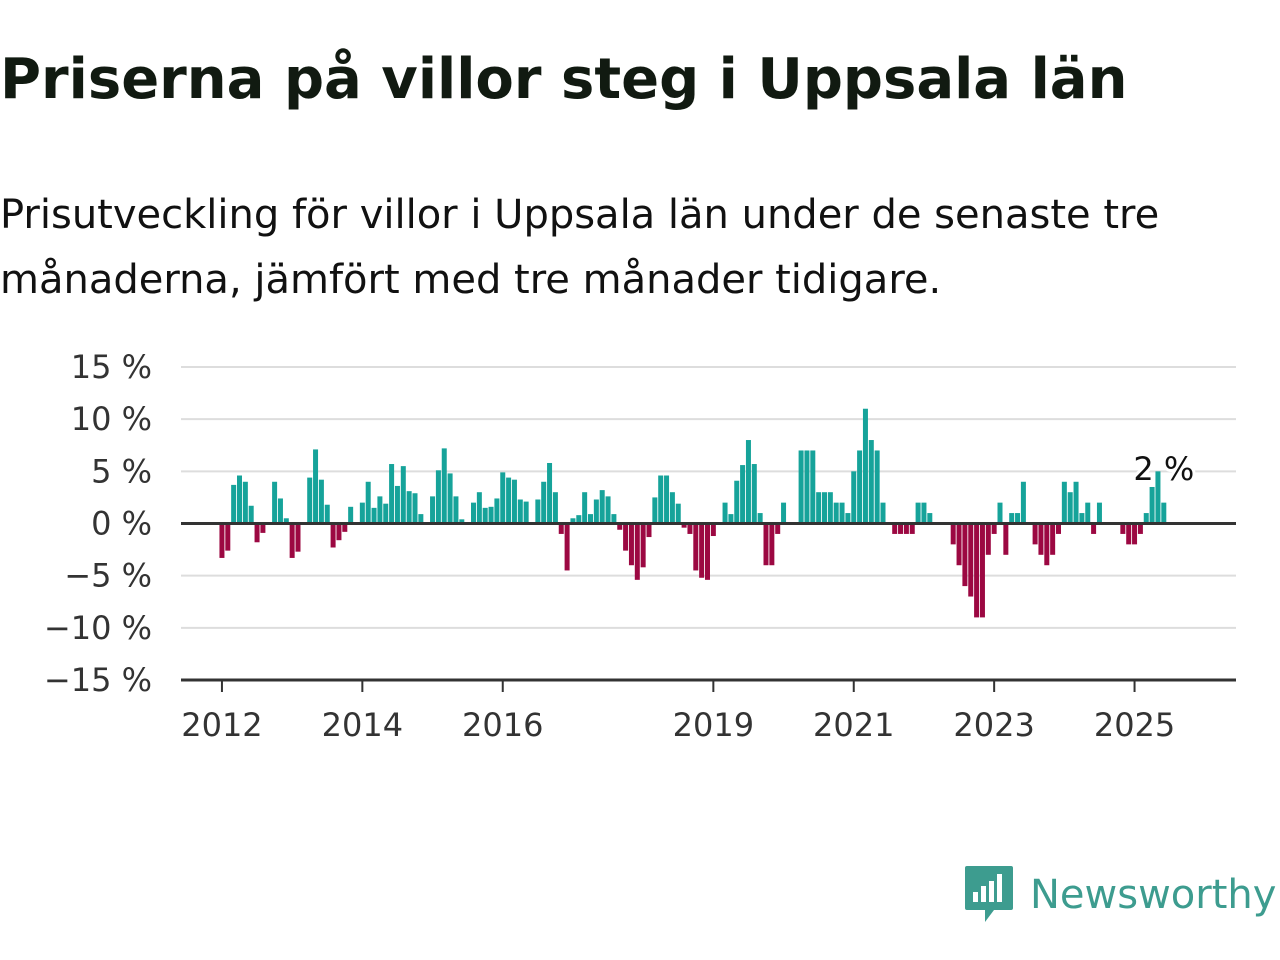 This screenshot has width=1280, height=960. Describe the element at coordinates (121, 524) in the screenshot. I see `y-tick-label: 0 %` at that location.